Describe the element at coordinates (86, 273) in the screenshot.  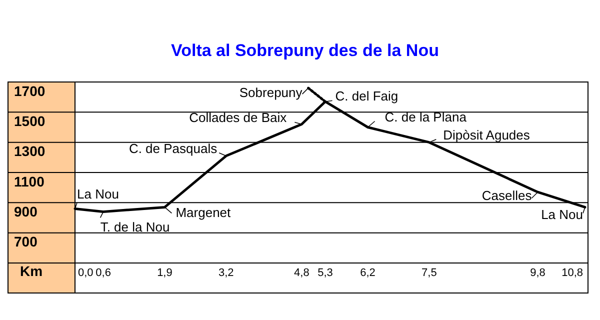
I see `x-tick-label: 0,0` at that location.